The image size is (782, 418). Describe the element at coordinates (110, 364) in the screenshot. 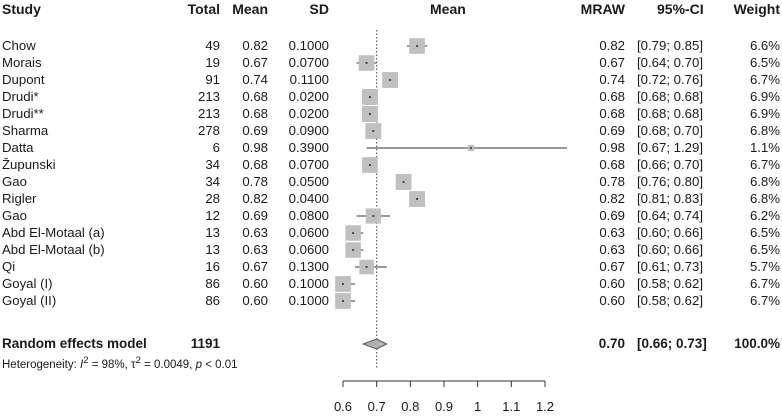

I see `i2-value: = 98%,` at that location.